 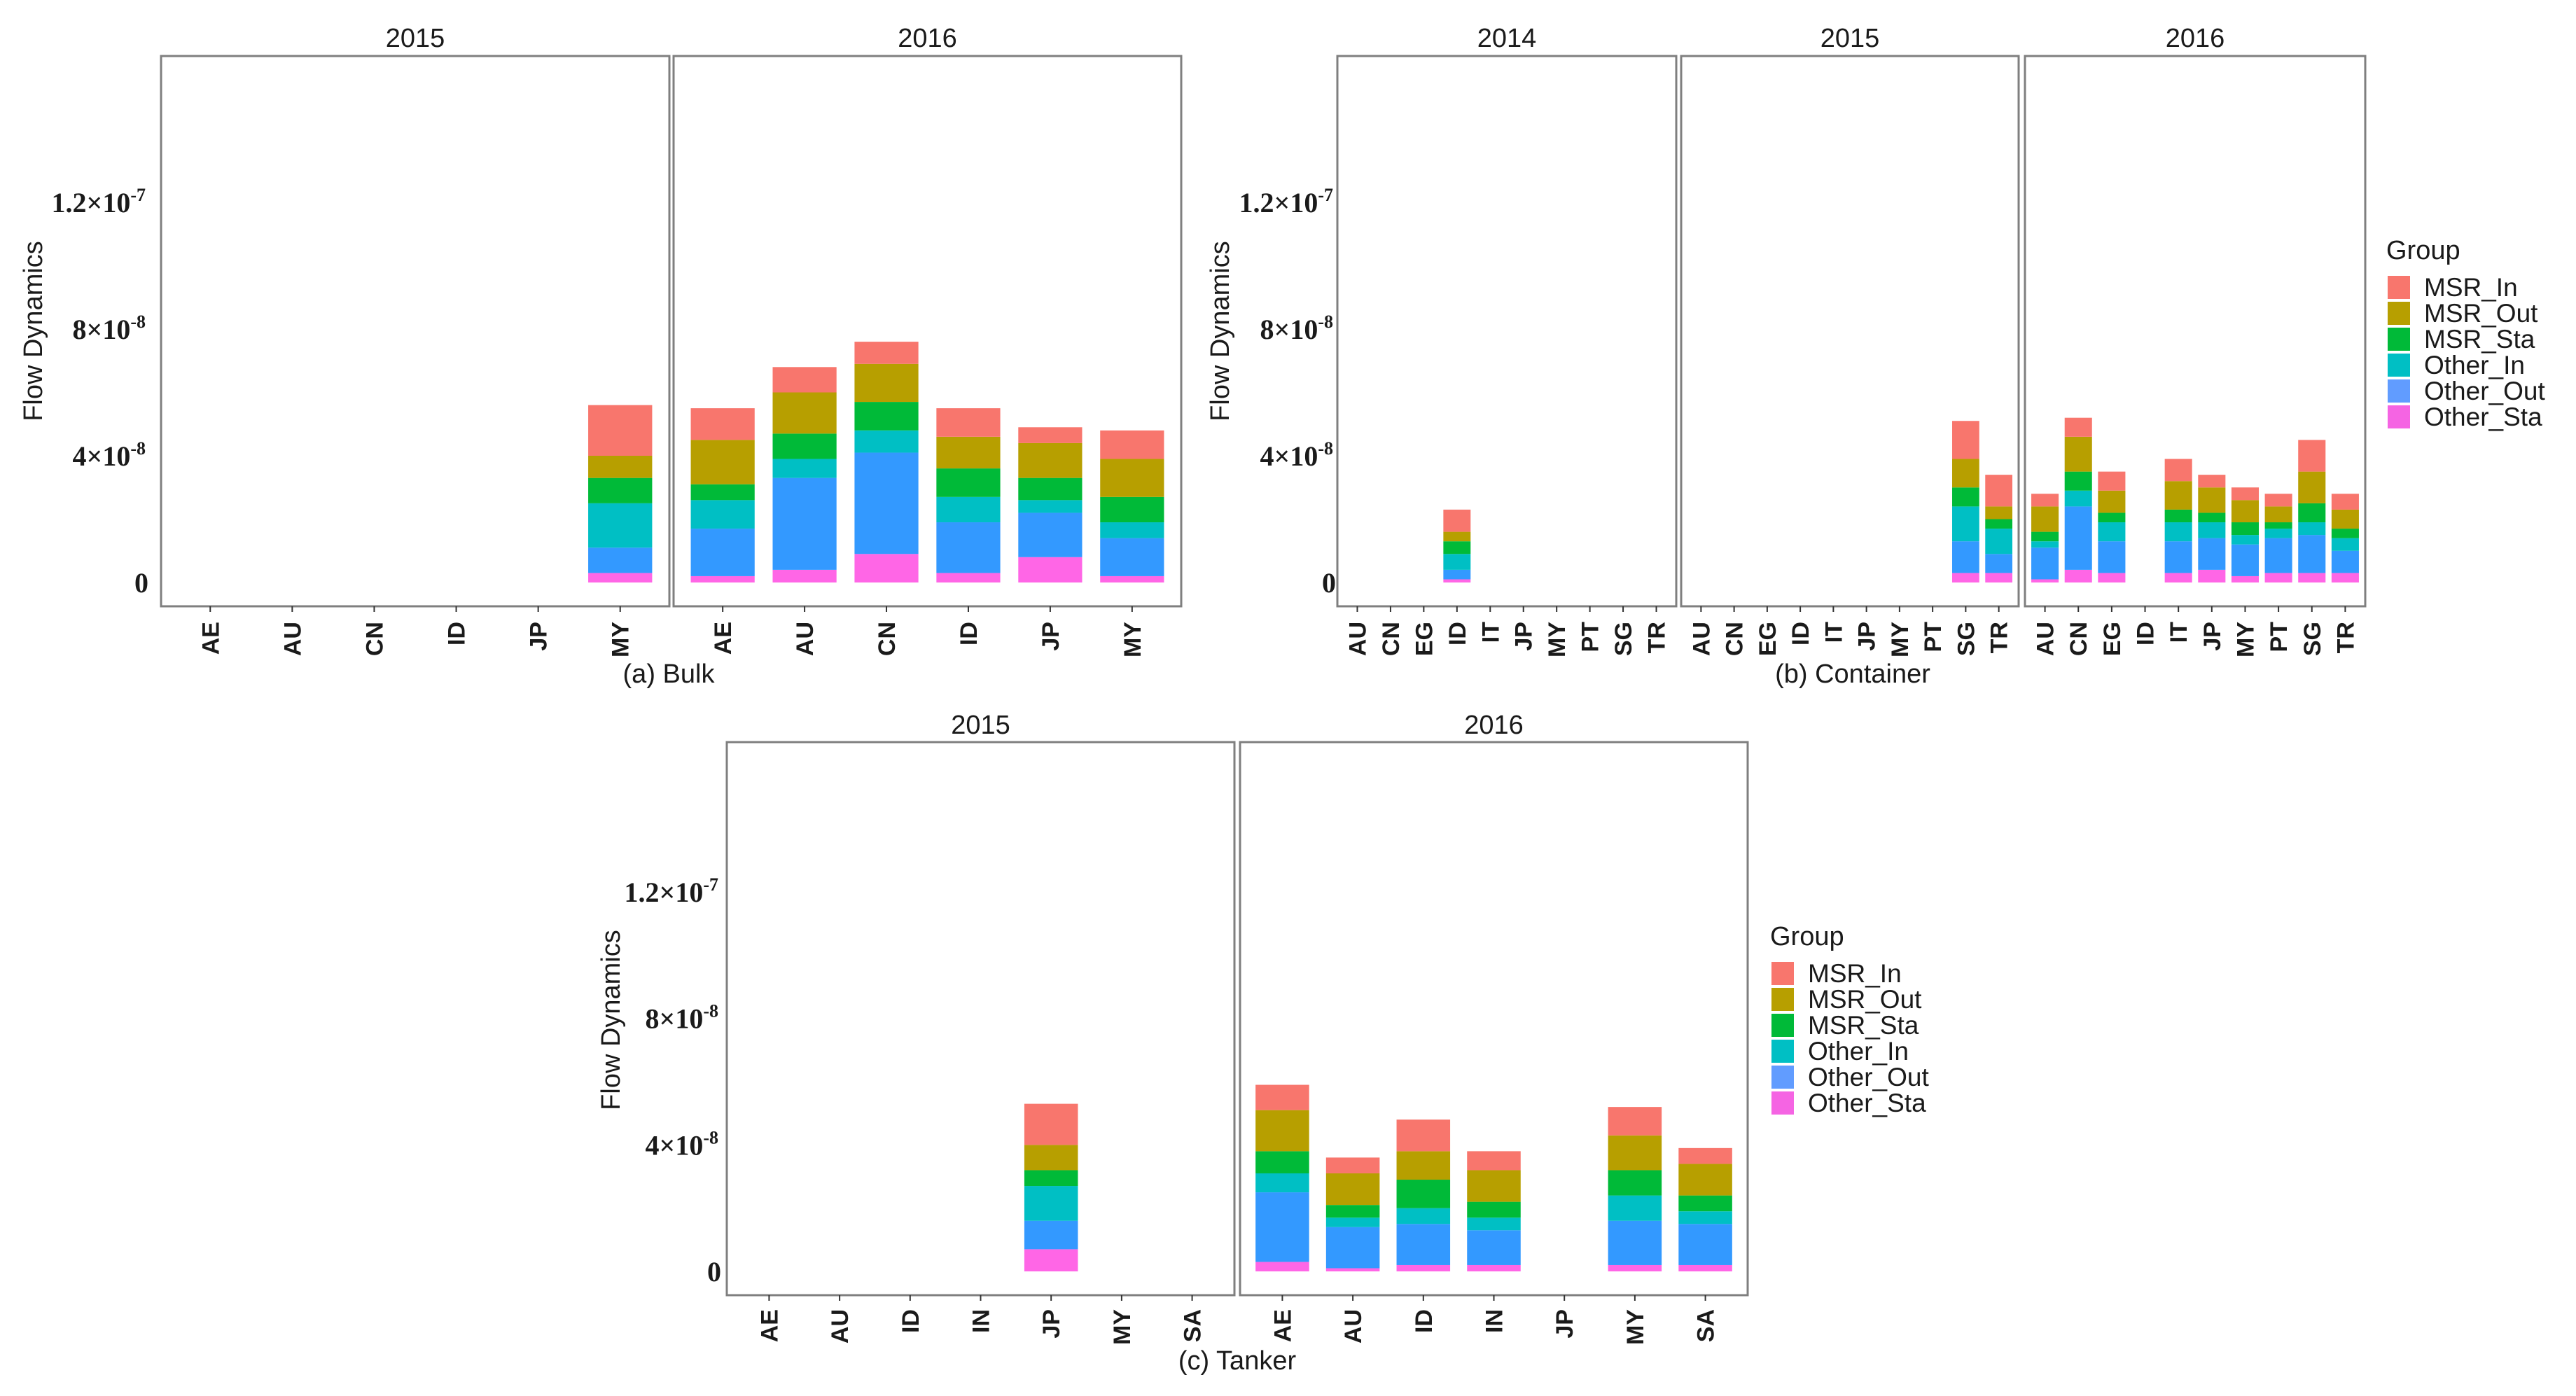 What do you see at coordinates (2345, 577) in the screenshot?
I see `bar-segment-tr-other-sta` at bounding box center [2345, 577].